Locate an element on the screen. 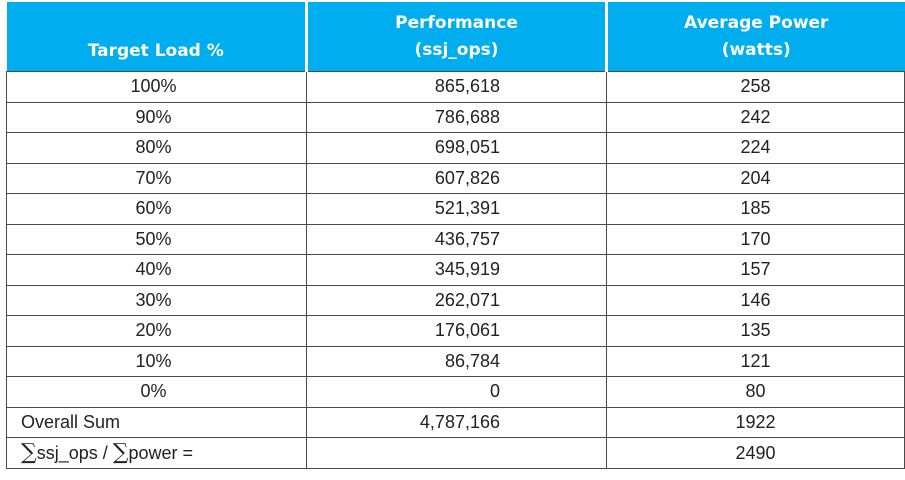  ratio-ops-text: ssj_ops / is located at coordinates (74, 453).